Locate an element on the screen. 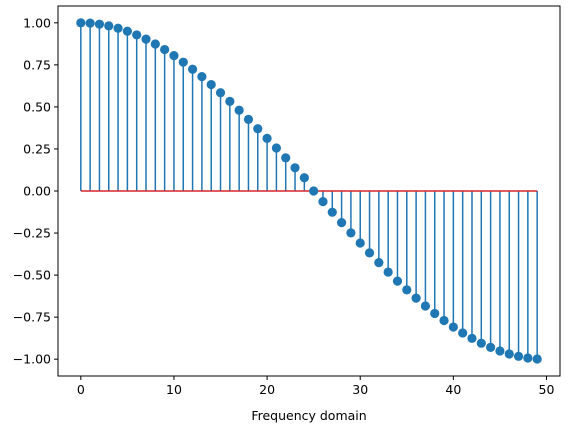 The width and height of the screenshot is (568, 432). y-tick-label: 0.00 is located at coordinates (37, 191).